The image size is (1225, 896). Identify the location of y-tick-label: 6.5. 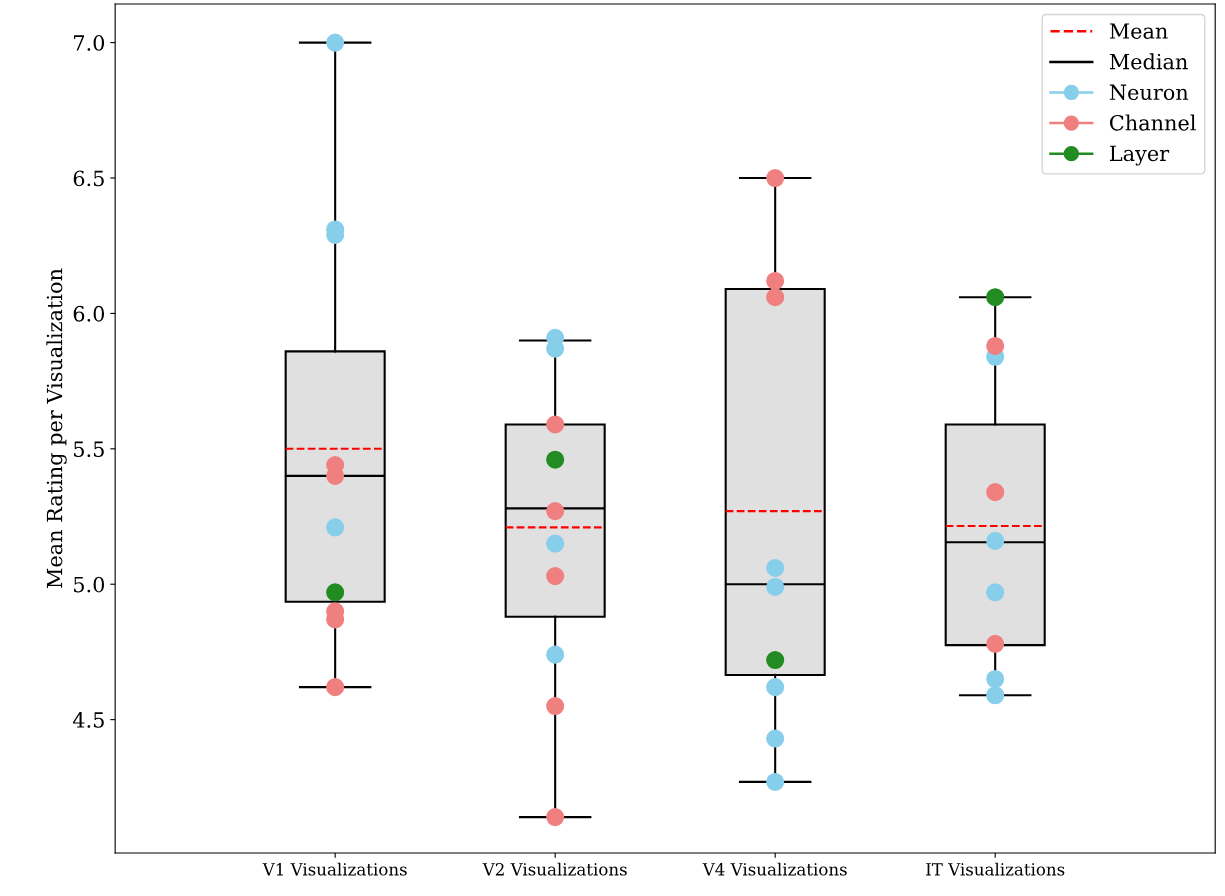
(88, 178).